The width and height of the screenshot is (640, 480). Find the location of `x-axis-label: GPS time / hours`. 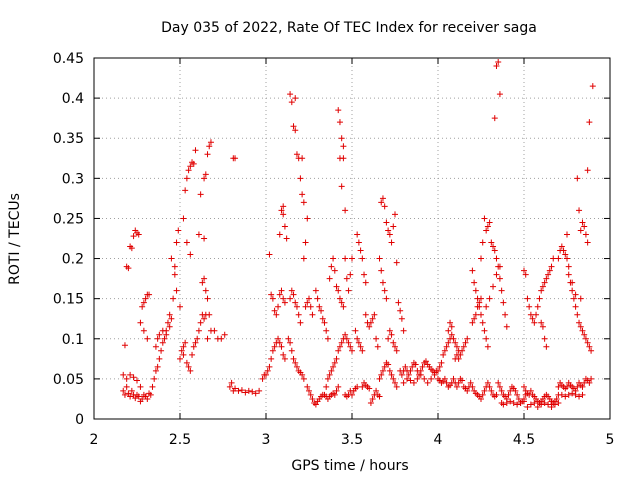

x-axis-label: GPS time / hours is located at coordinates (349, 466).